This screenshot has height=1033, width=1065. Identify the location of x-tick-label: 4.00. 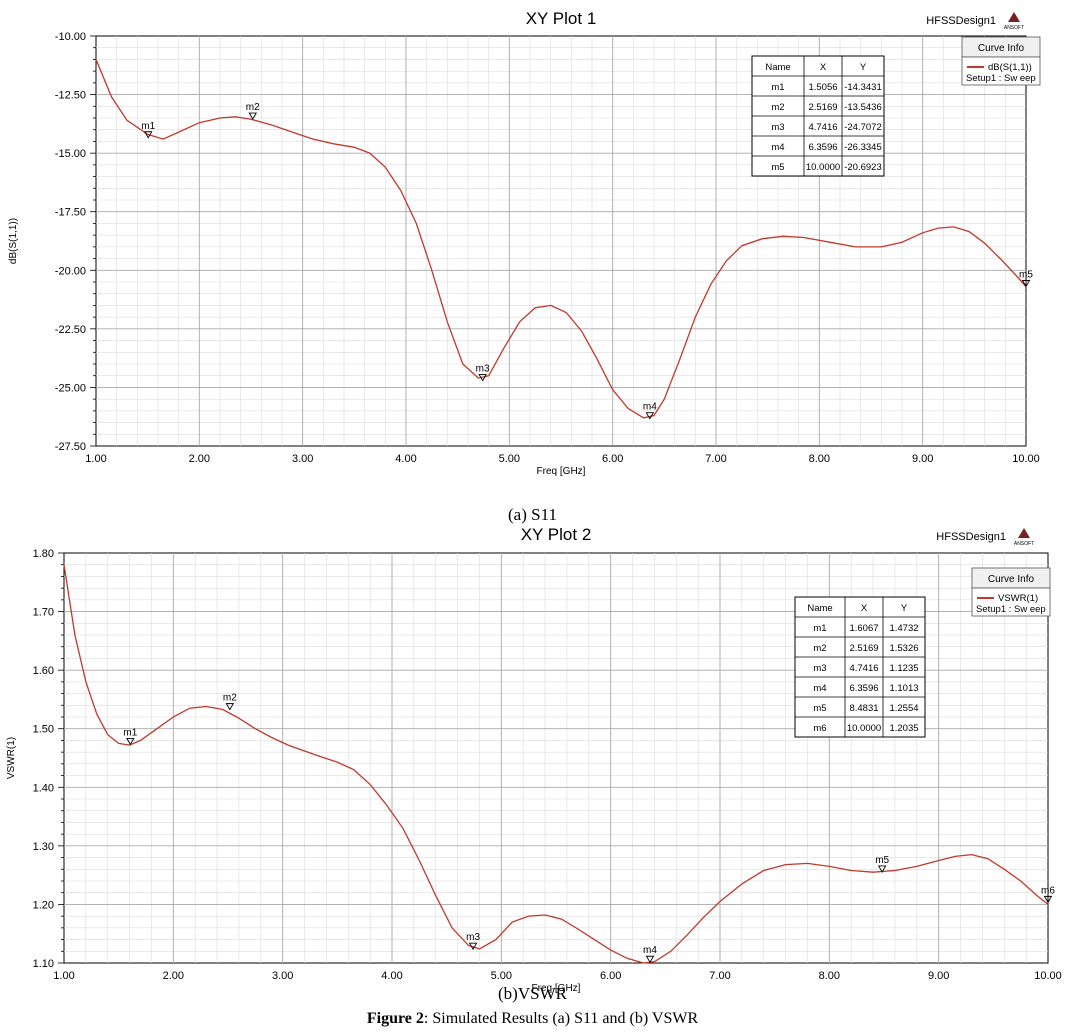
(405, 459).